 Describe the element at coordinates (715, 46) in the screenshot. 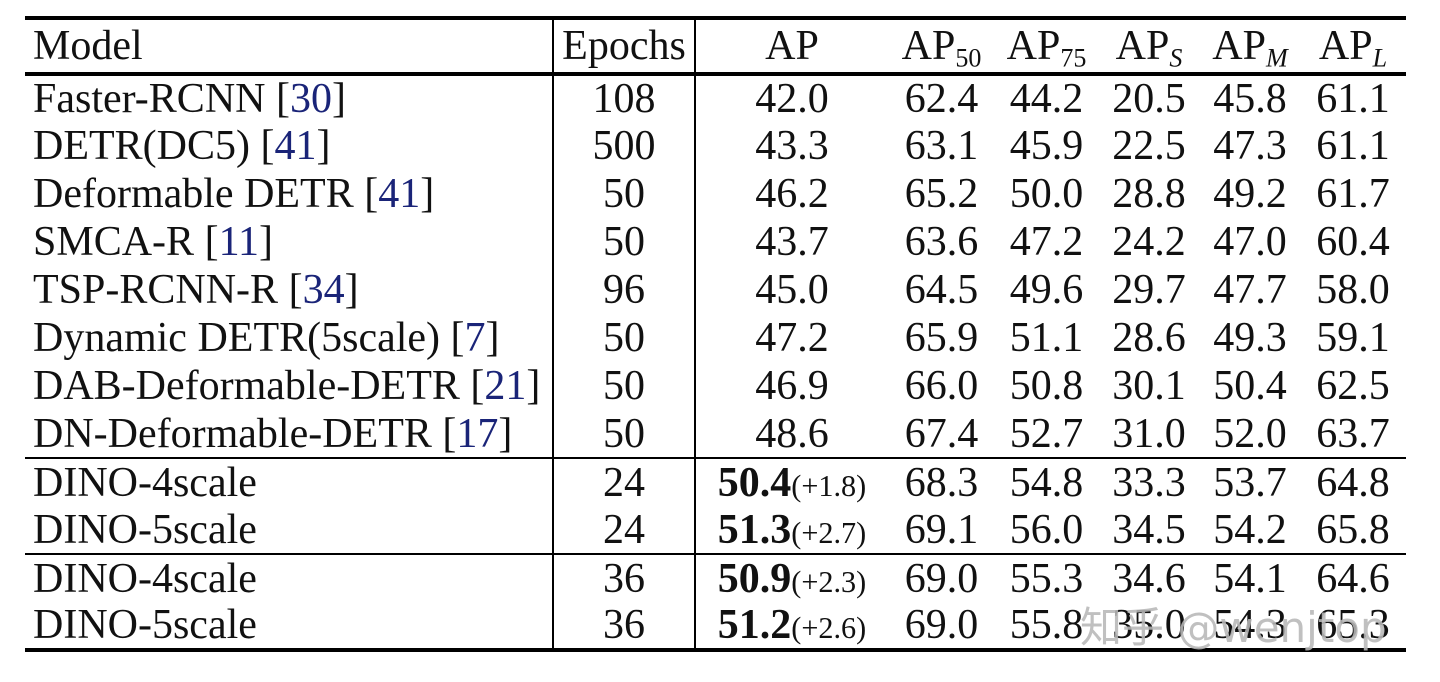

I see `header-row: Model Epochs AP AP50 AP75 APS APM APL` at that location.